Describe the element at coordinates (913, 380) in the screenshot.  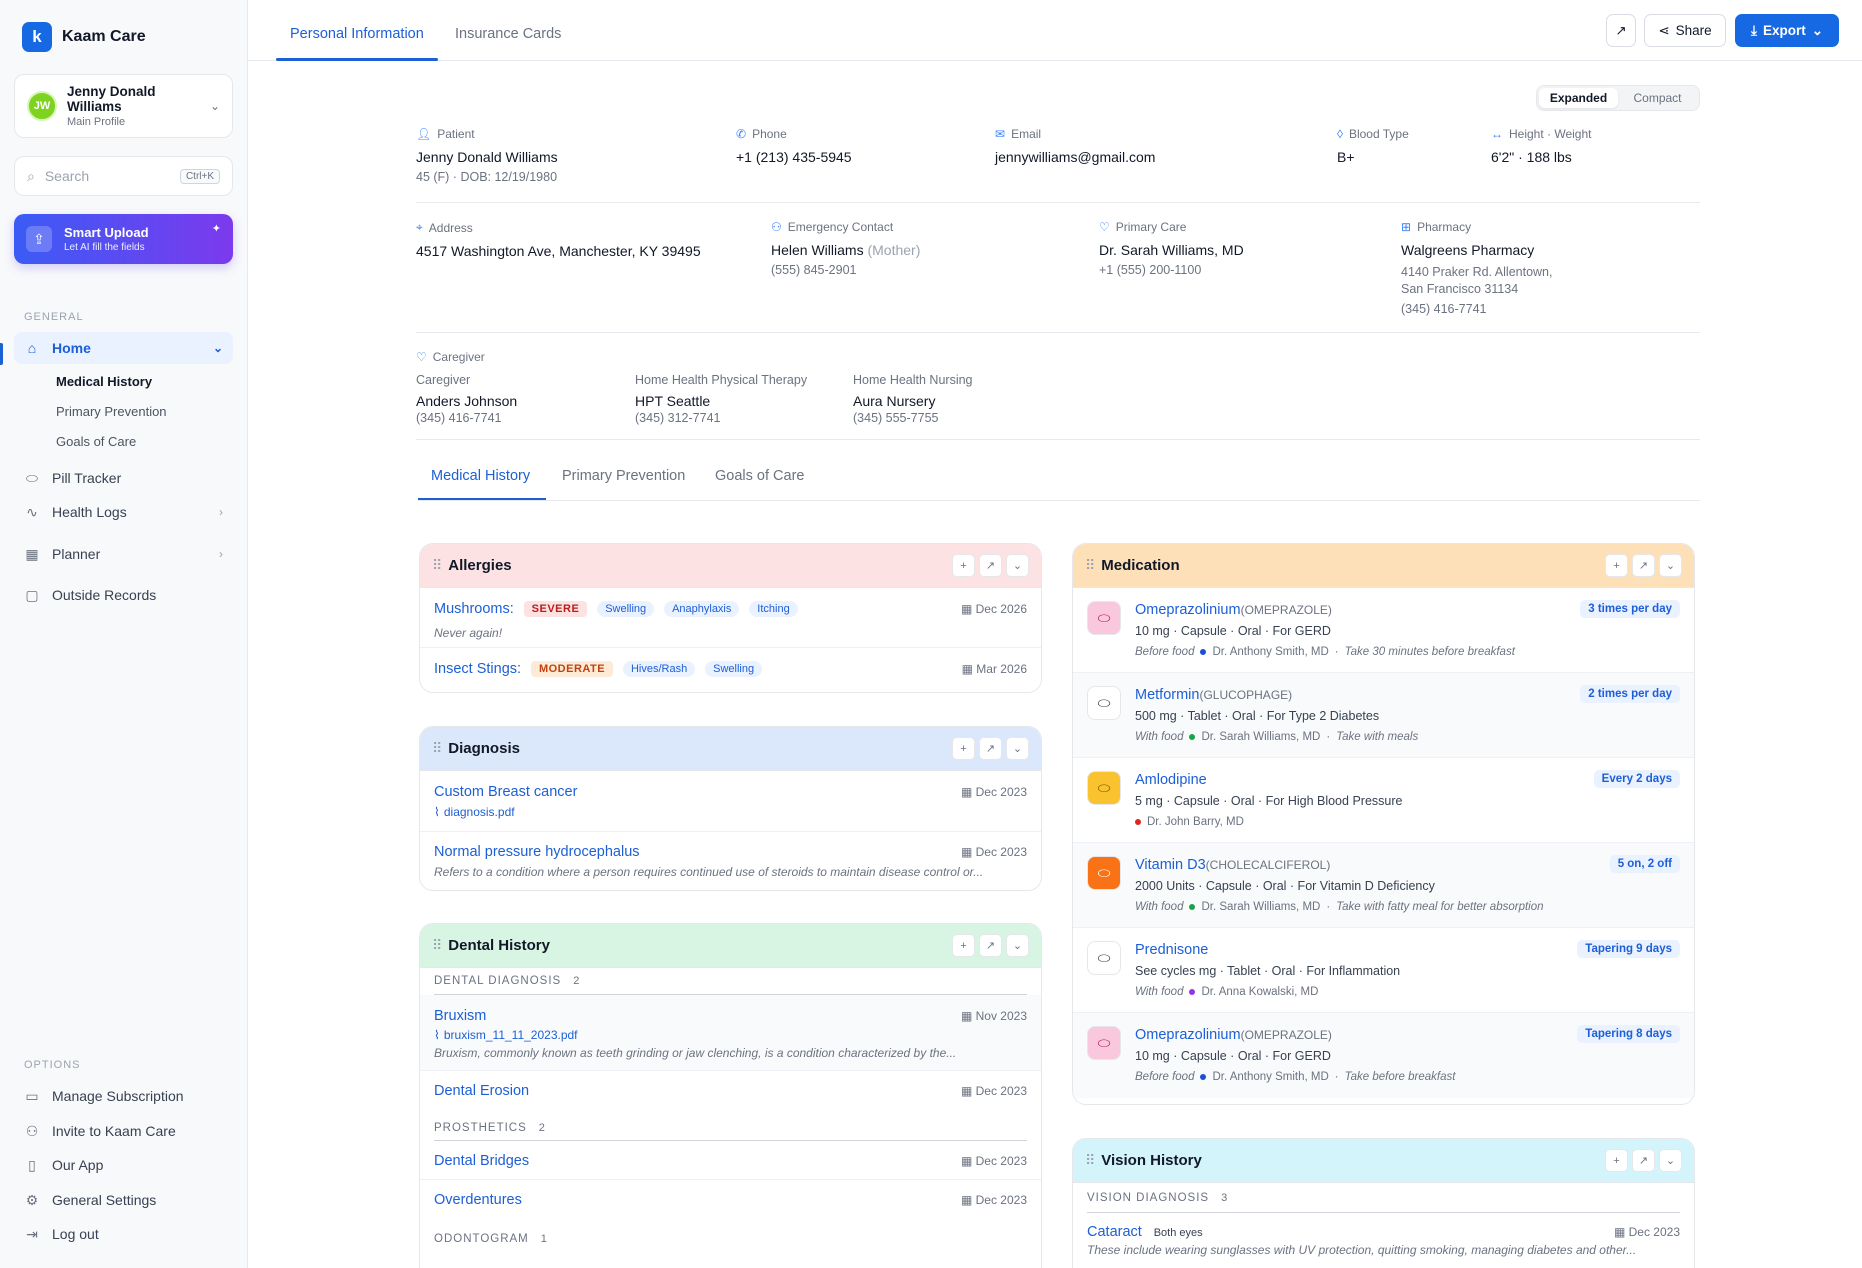
I see `caregiver-role: Home Health Nursing` at that location.